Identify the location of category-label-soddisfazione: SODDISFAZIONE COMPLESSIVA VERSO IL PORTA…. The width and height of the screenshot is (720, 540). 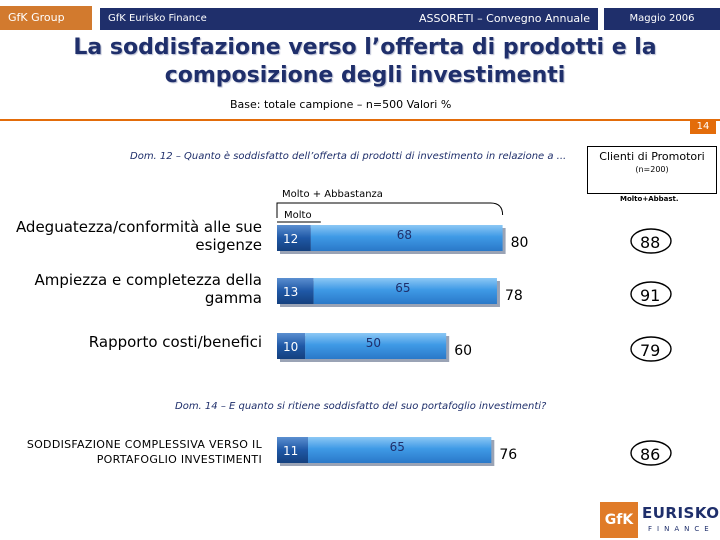
(144, 452).